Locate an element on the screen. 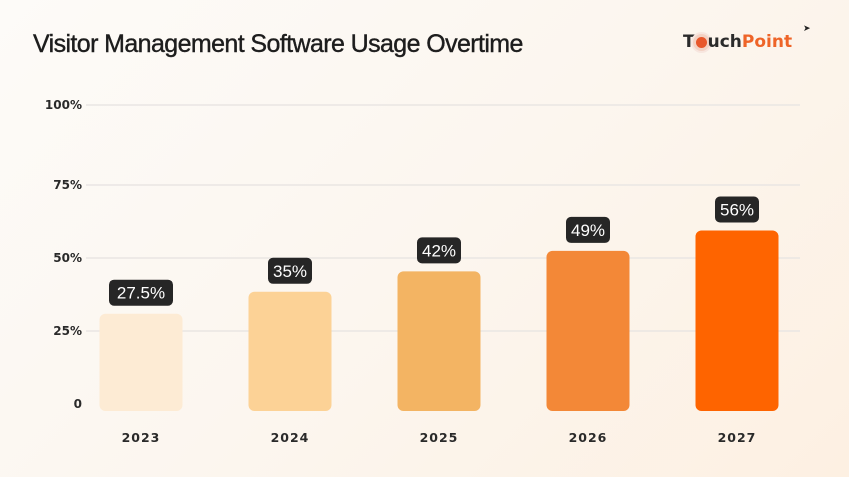  y-axis: 0 25% 50% 75% 100% is located at coordinates (63, 254).